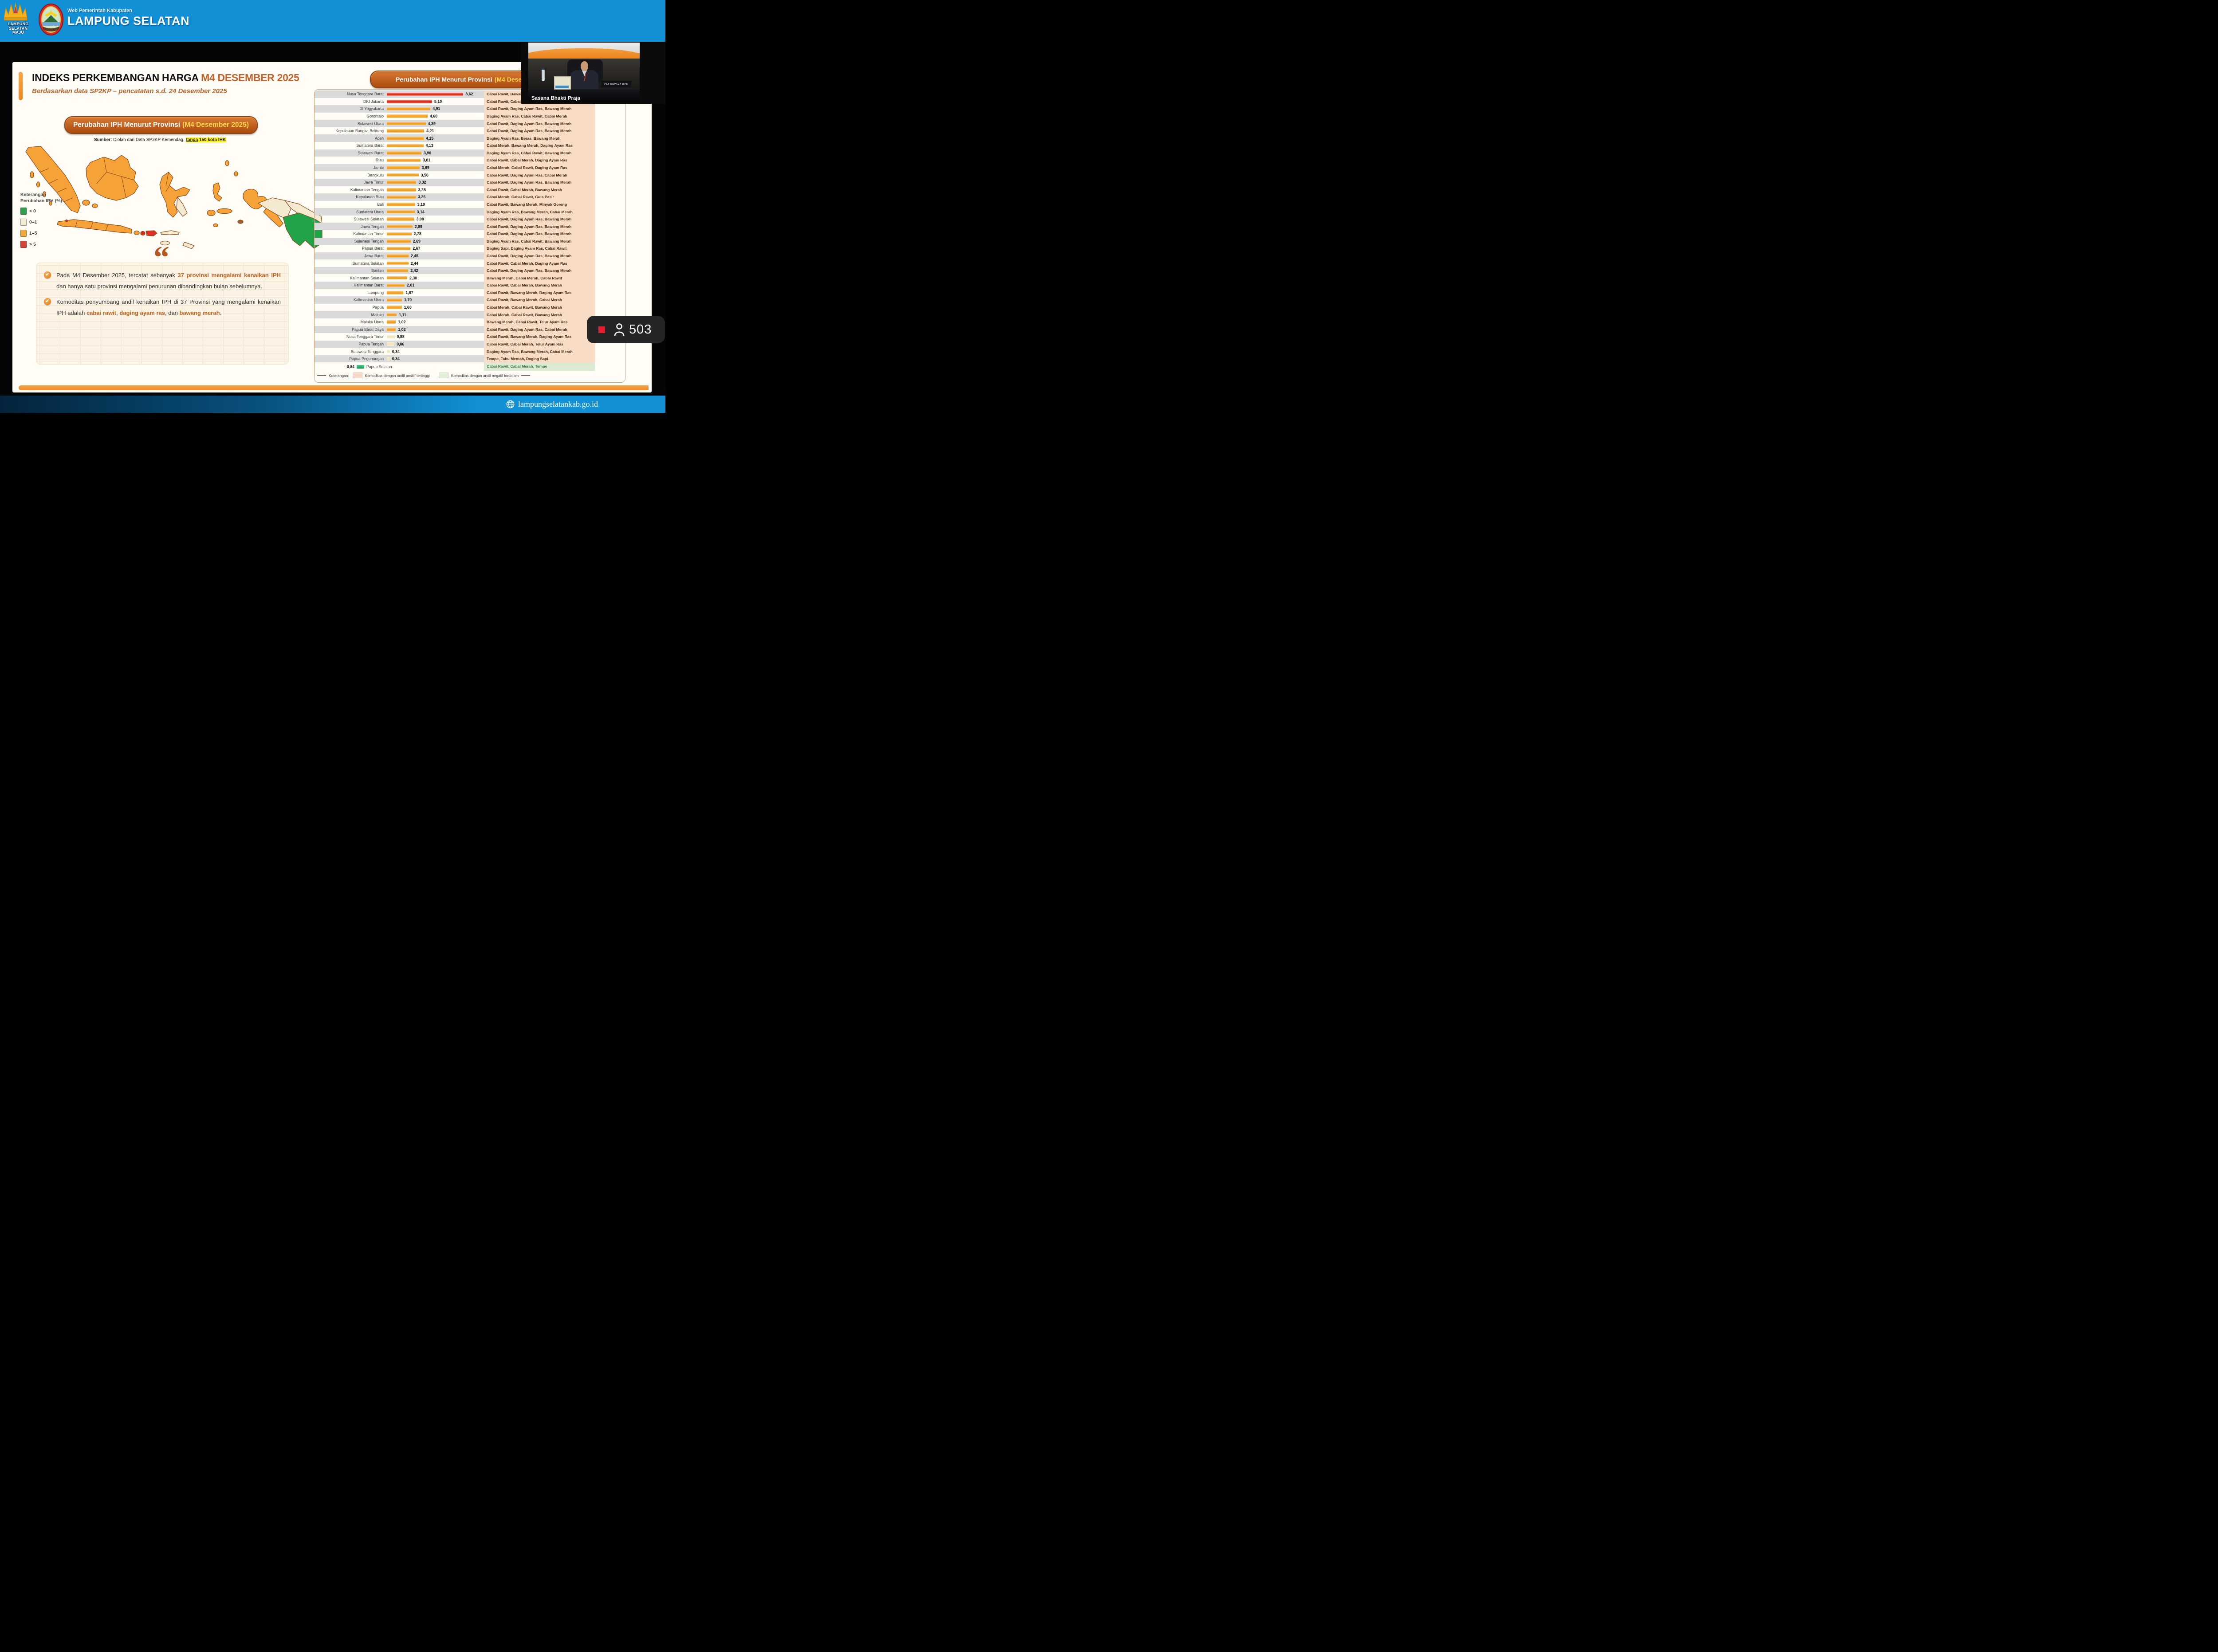 The image size is (2218, 1652). I want to click on legend-label: > 5, so click(32, 245).